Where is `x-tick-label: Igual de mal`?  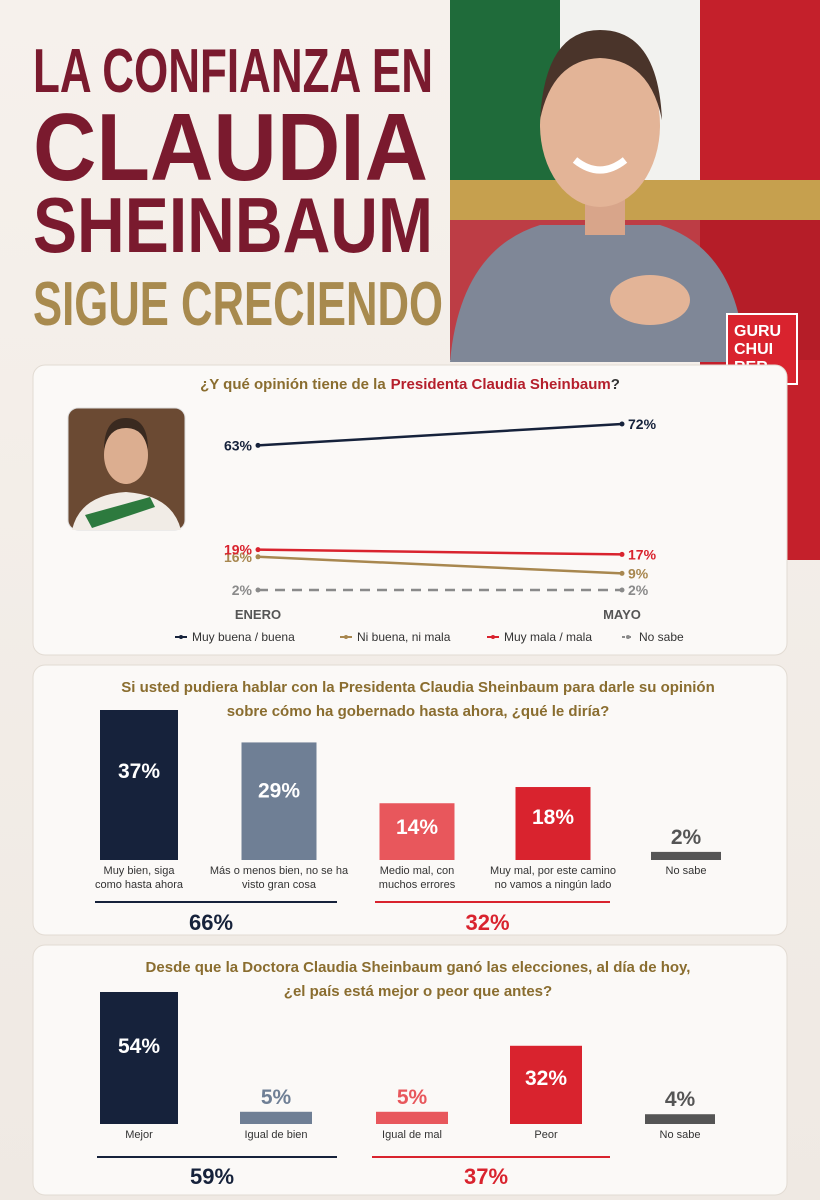
x-tick-label: Igual de mal is located at coordinates (412, 1135).